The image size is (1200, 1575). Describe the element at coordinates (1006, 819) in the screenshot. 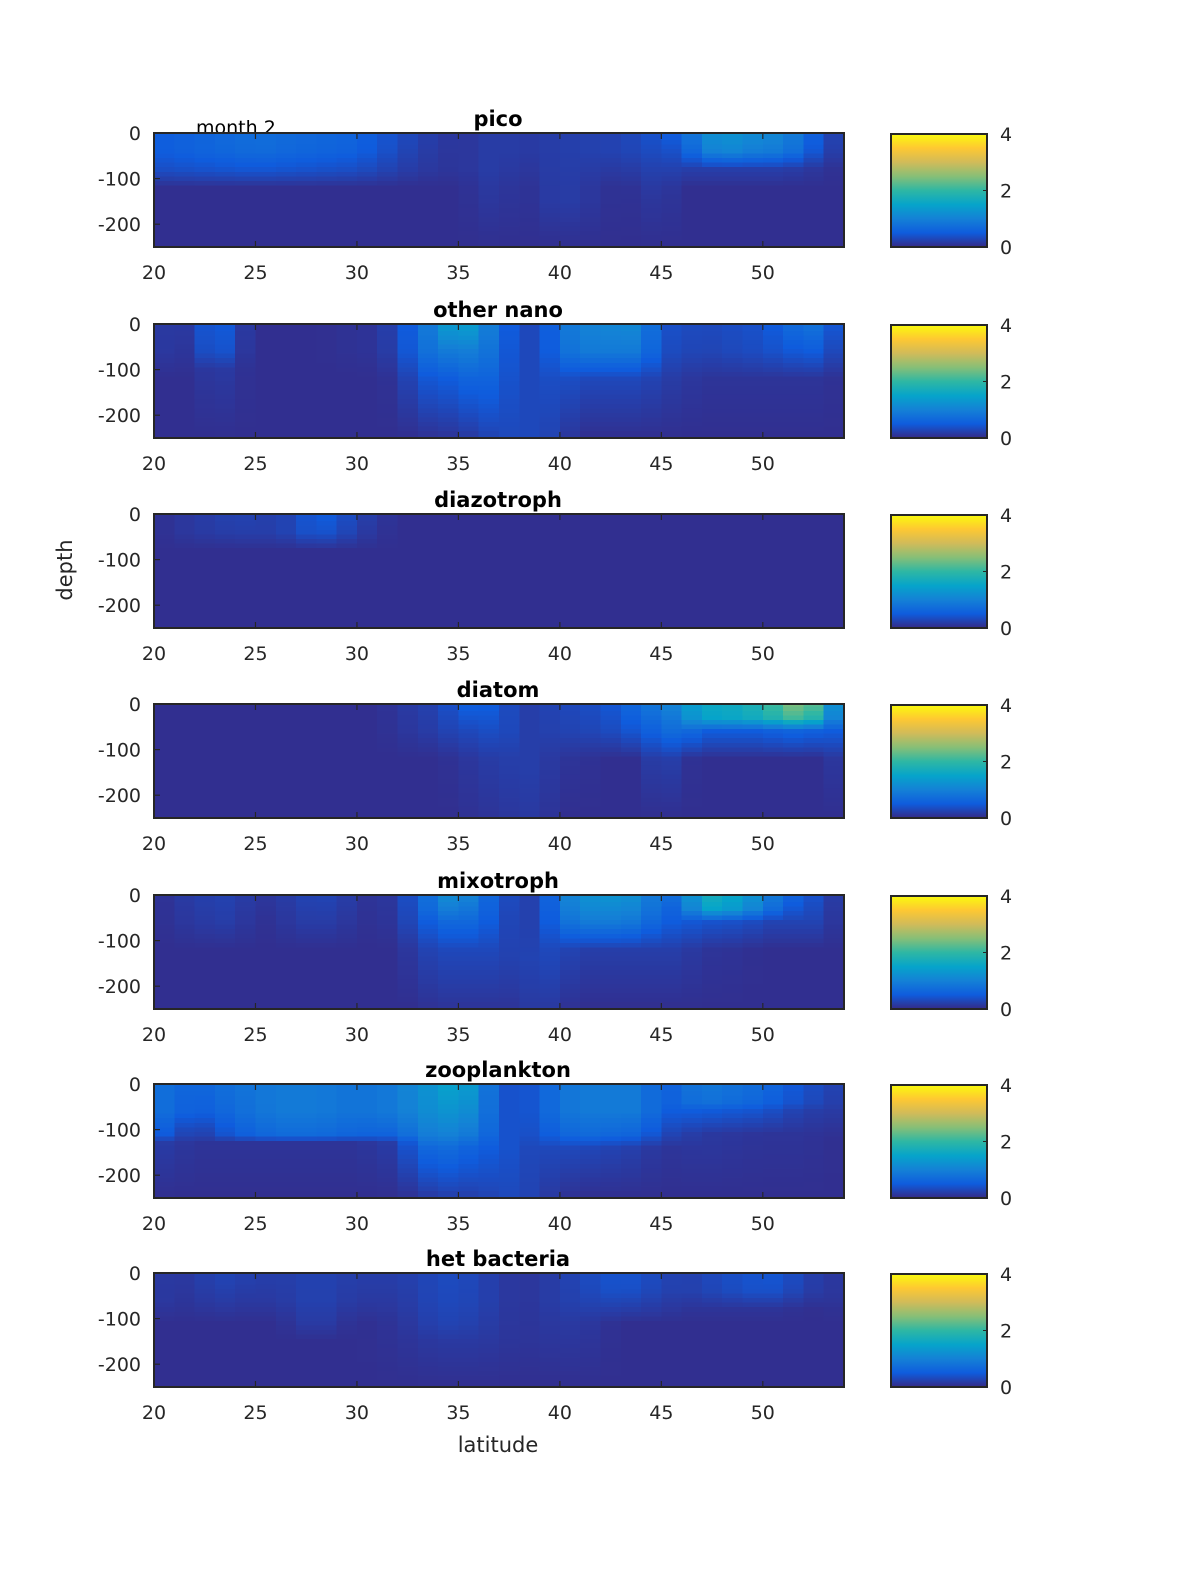

I see `colorbar-tick-label: 0` at that location.